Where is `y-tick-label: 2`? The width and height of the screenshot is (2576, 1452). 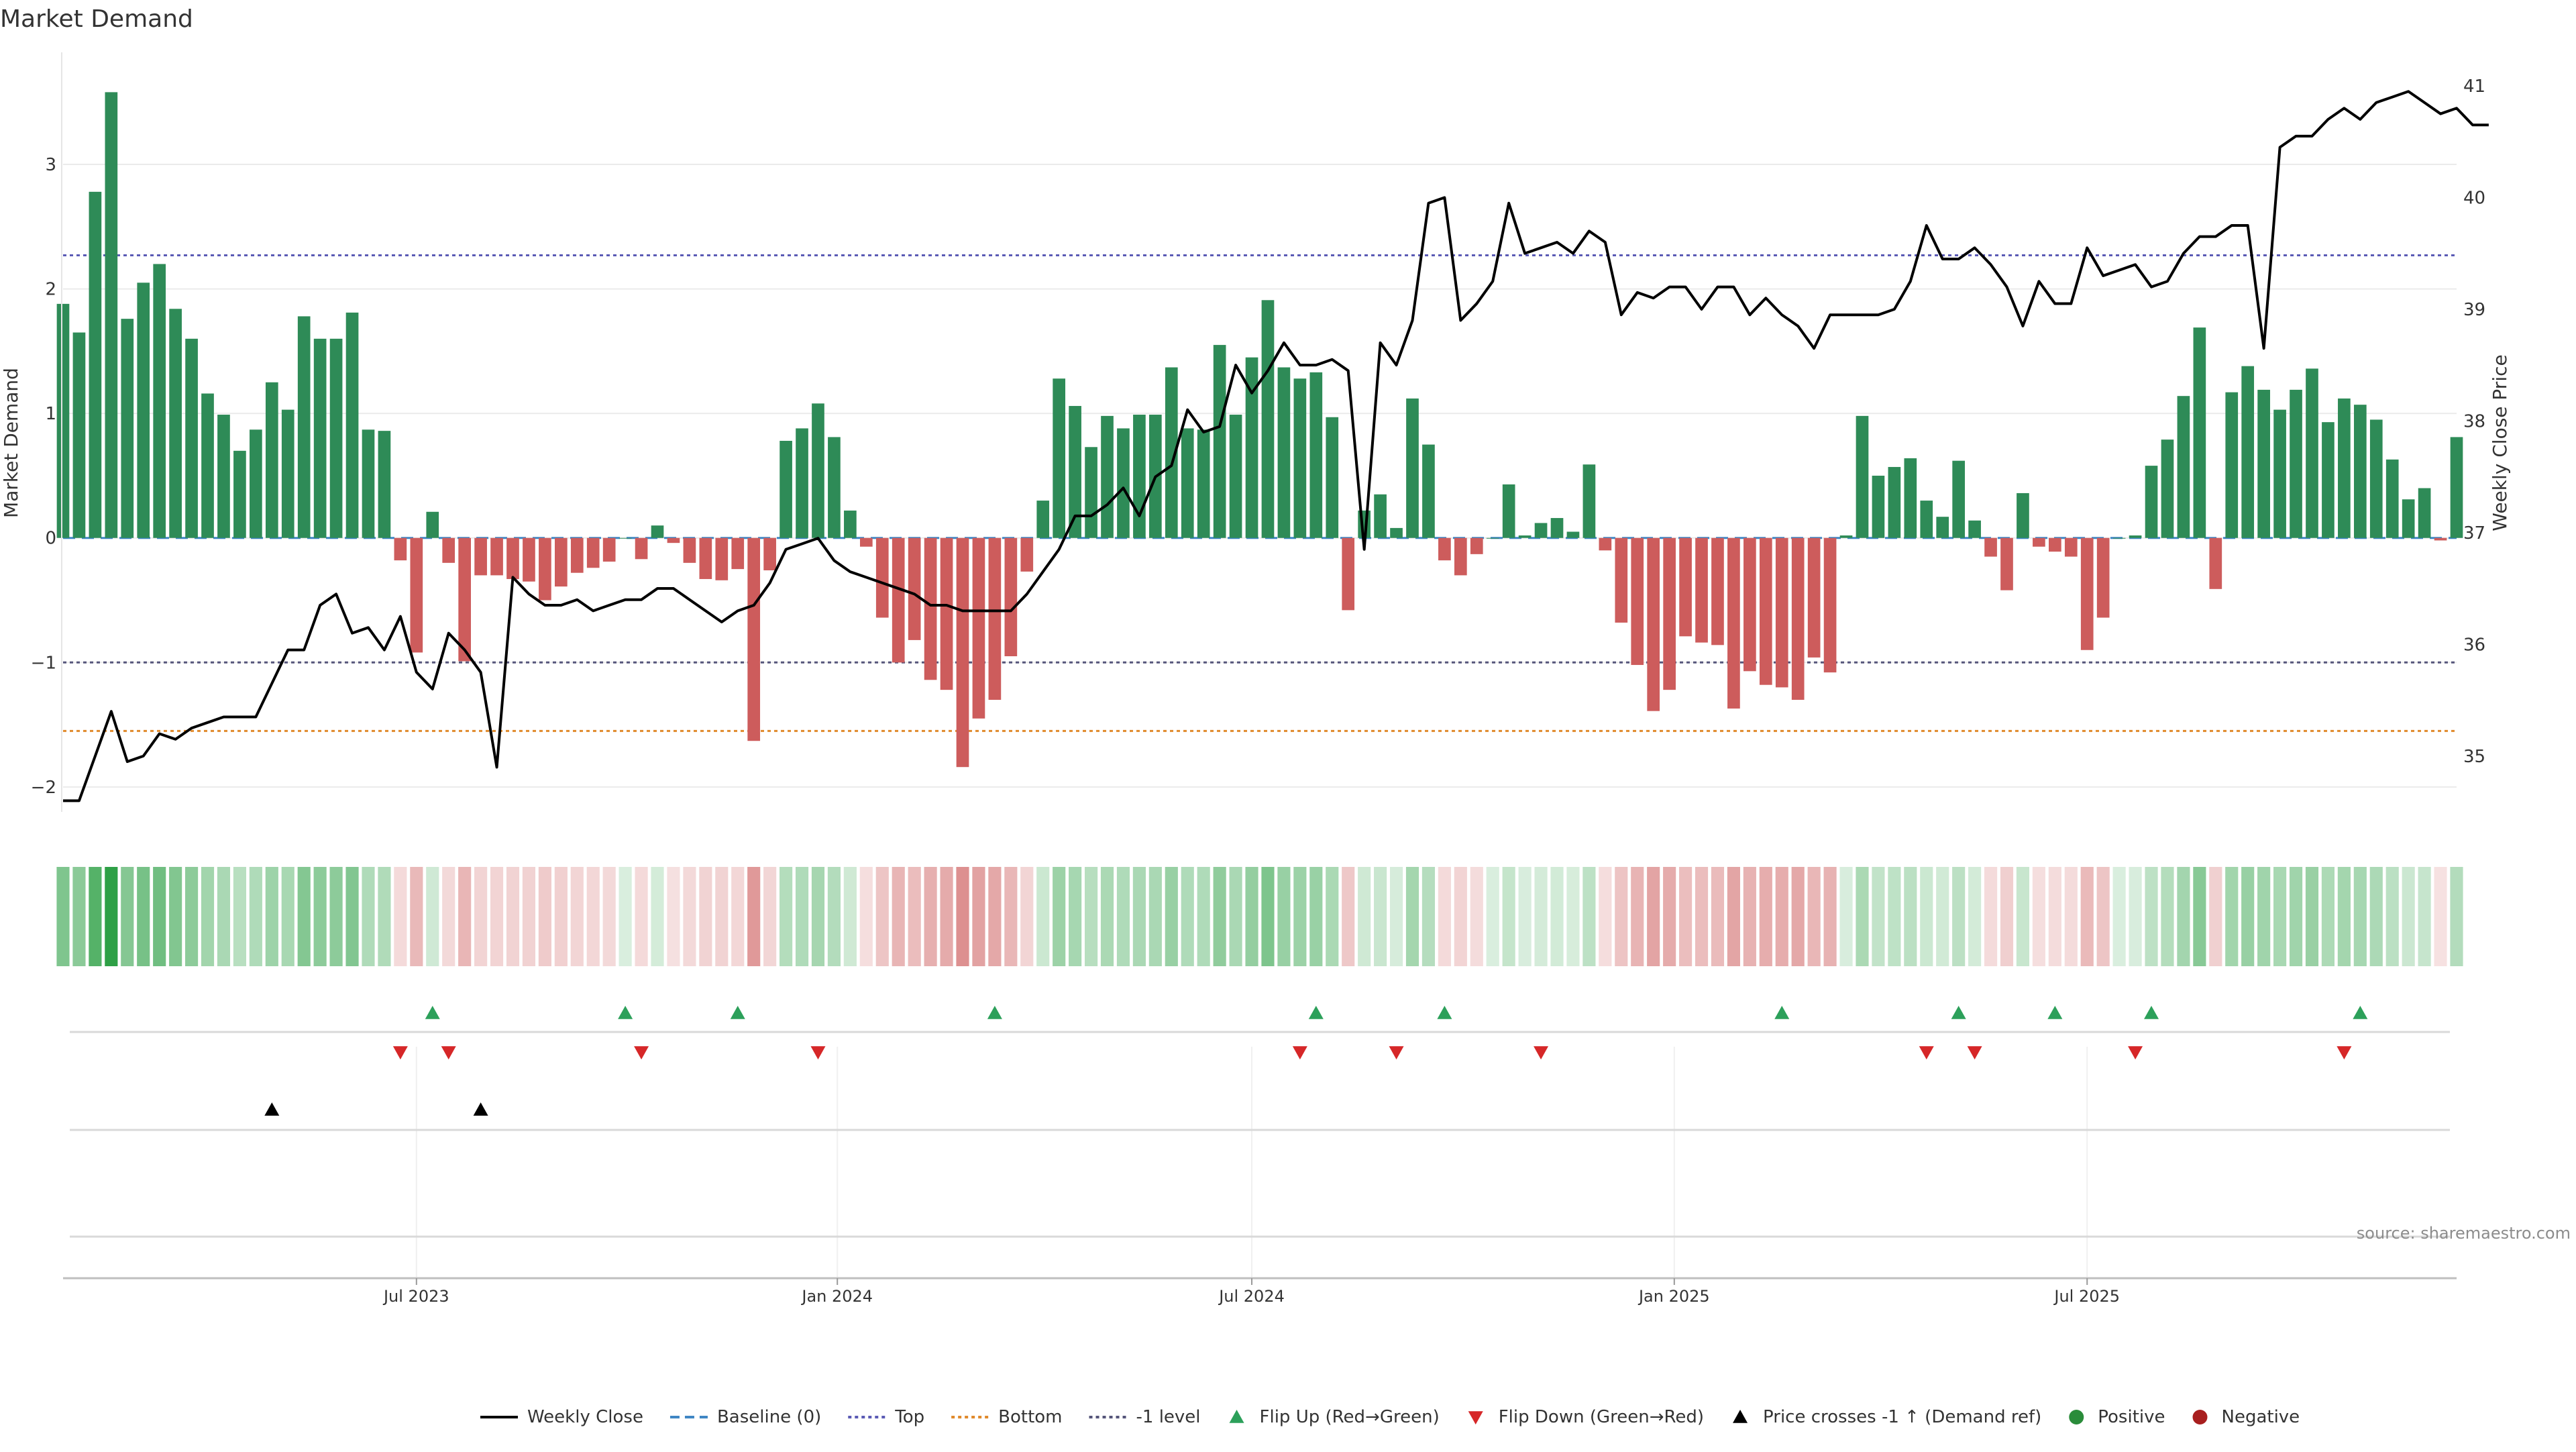
y-tick-label: 2 is located at coordinates (50, 290).